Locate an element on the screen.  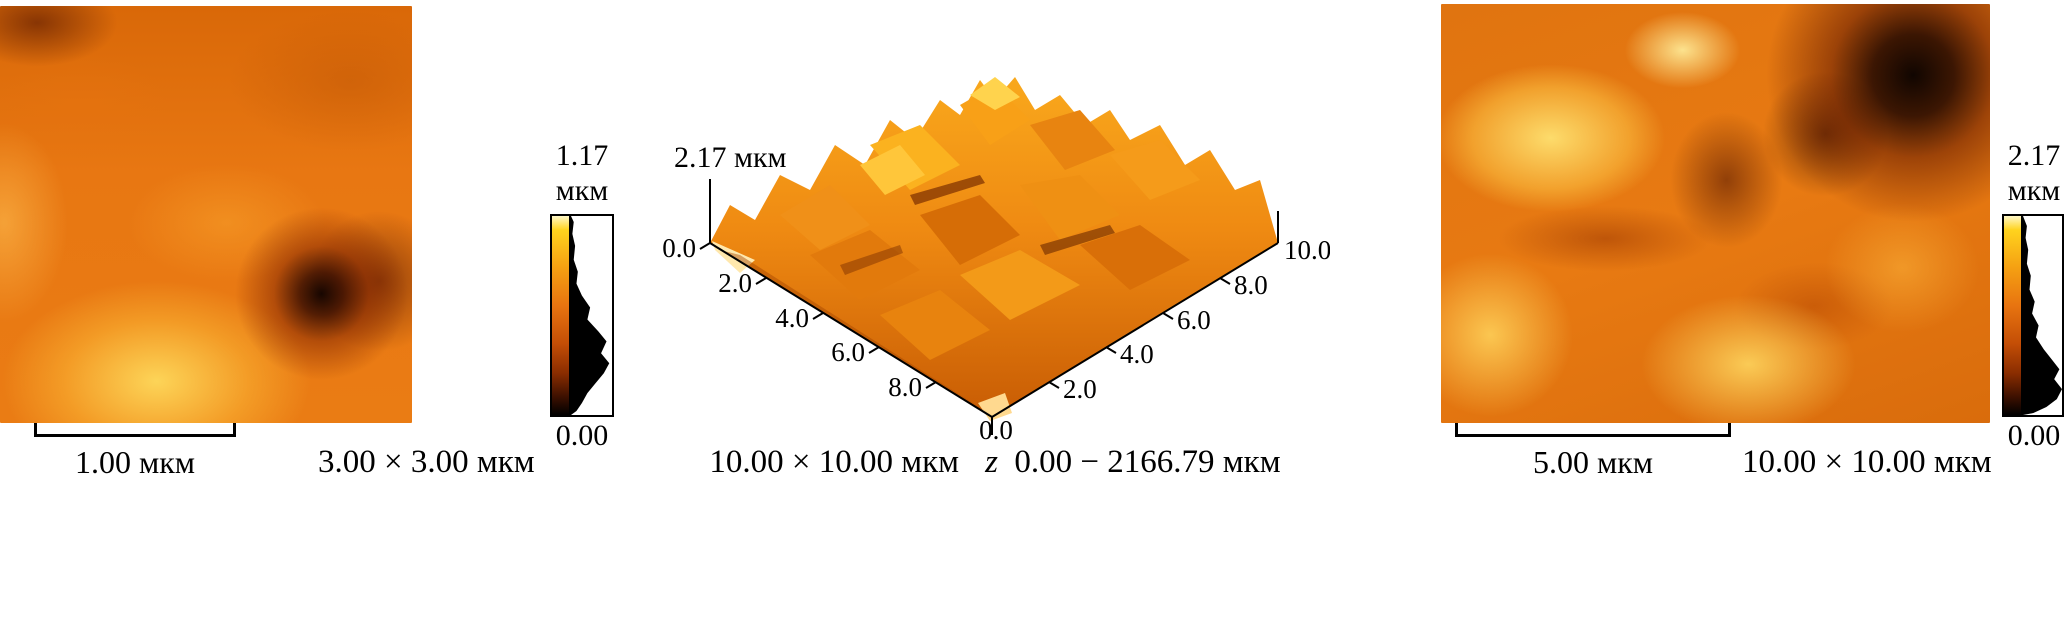
scalebar-label: 5.00 мкм is located at coordinates (1593, 462).